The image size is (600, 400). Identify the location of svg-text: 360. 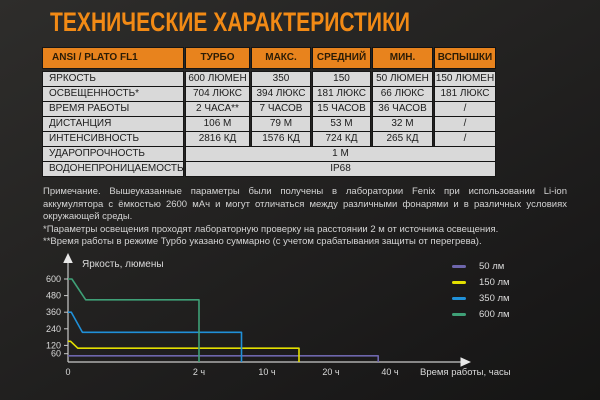
(53, 312).